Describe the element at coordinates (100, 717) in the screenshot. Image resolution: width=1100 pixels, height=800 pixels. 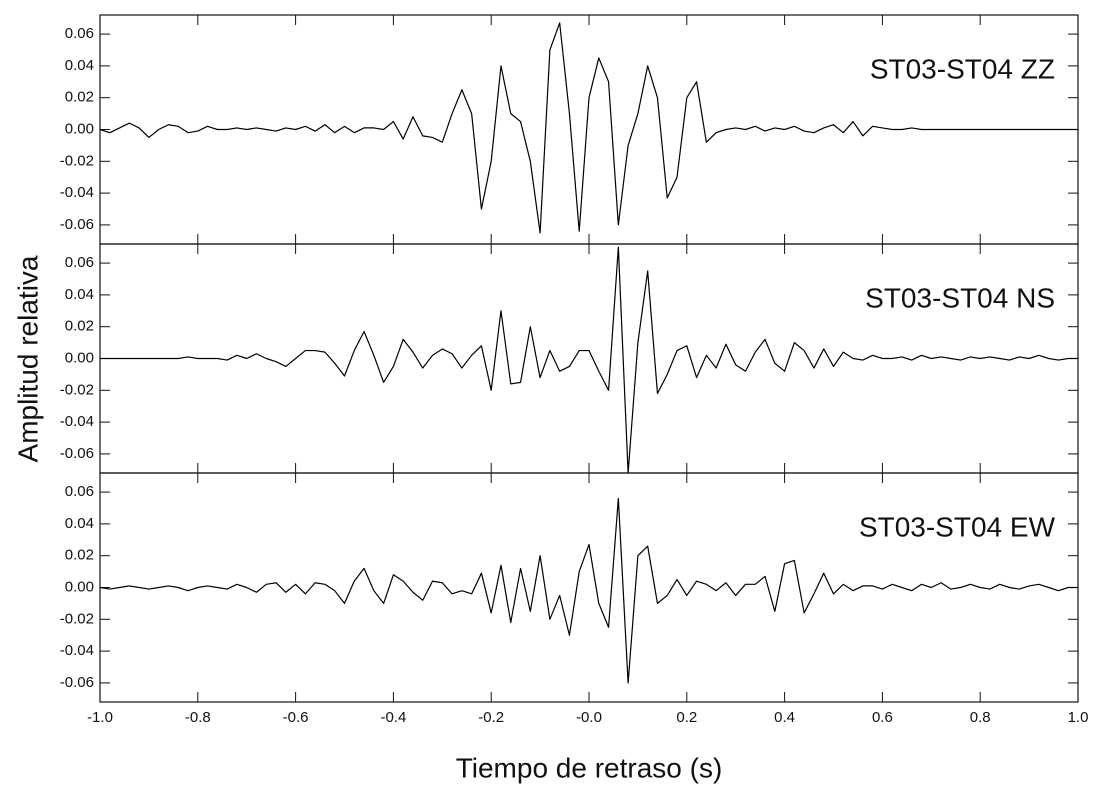
I see `x-tick-label: -1.0` at that location.